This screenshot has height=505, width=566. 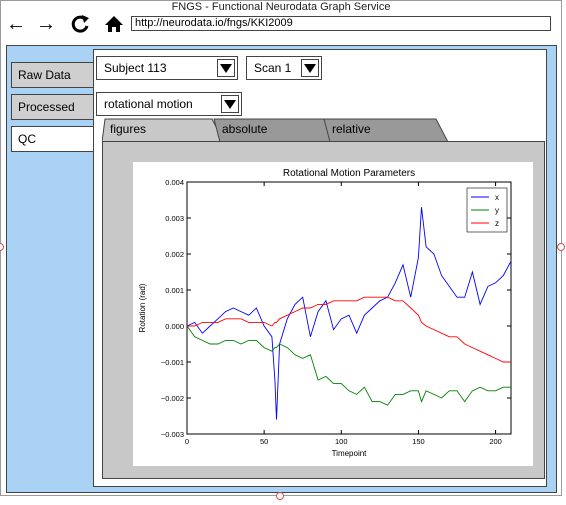 I want to click on y-tick-label: −0.003, so click(x=172, y=434).